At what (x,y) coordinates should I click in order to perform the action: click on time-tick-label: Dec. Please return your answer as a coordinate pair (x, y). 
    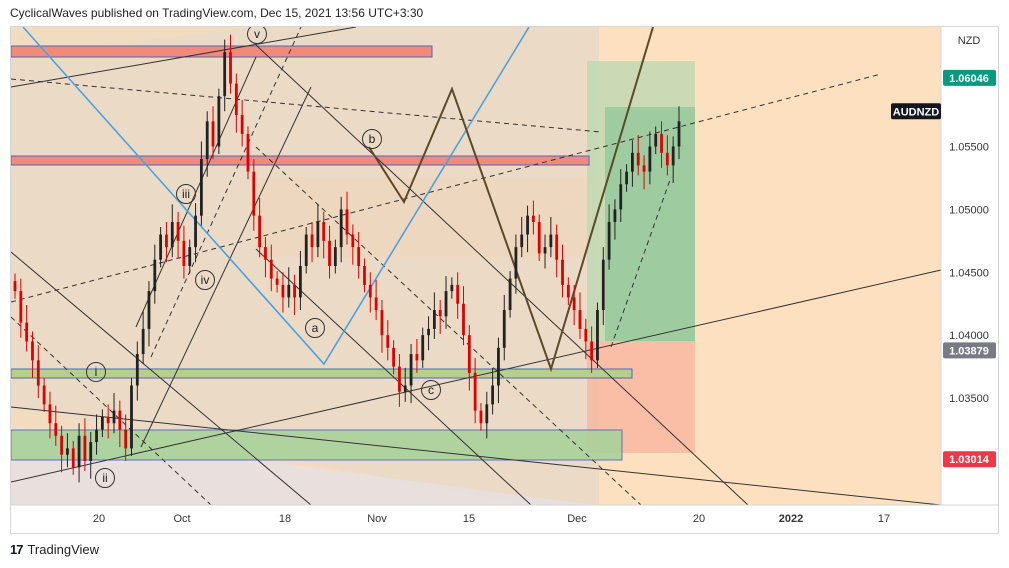
    Looking at the image, I should click on (577, 519).